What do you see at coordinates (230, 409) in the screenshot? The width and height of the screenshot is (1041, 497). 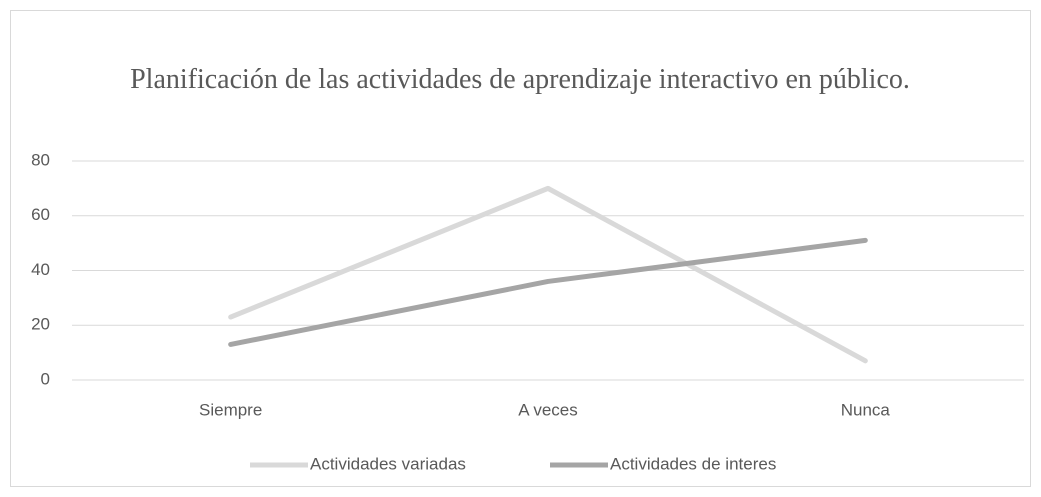 I see `x-tick-label: Siempre` at bounding box center [230, 409].